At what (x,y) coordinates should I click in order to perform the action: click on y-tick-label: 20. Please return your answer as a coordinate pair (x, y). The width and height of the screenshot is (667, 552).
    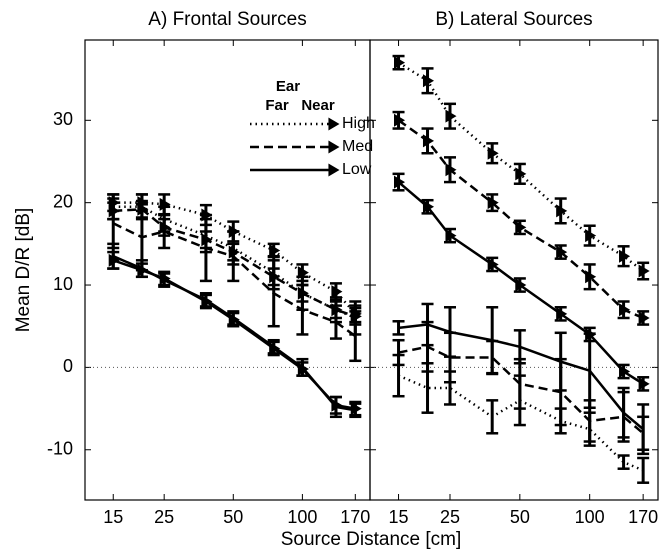
    Looking at the image, I should click on (63, 201).